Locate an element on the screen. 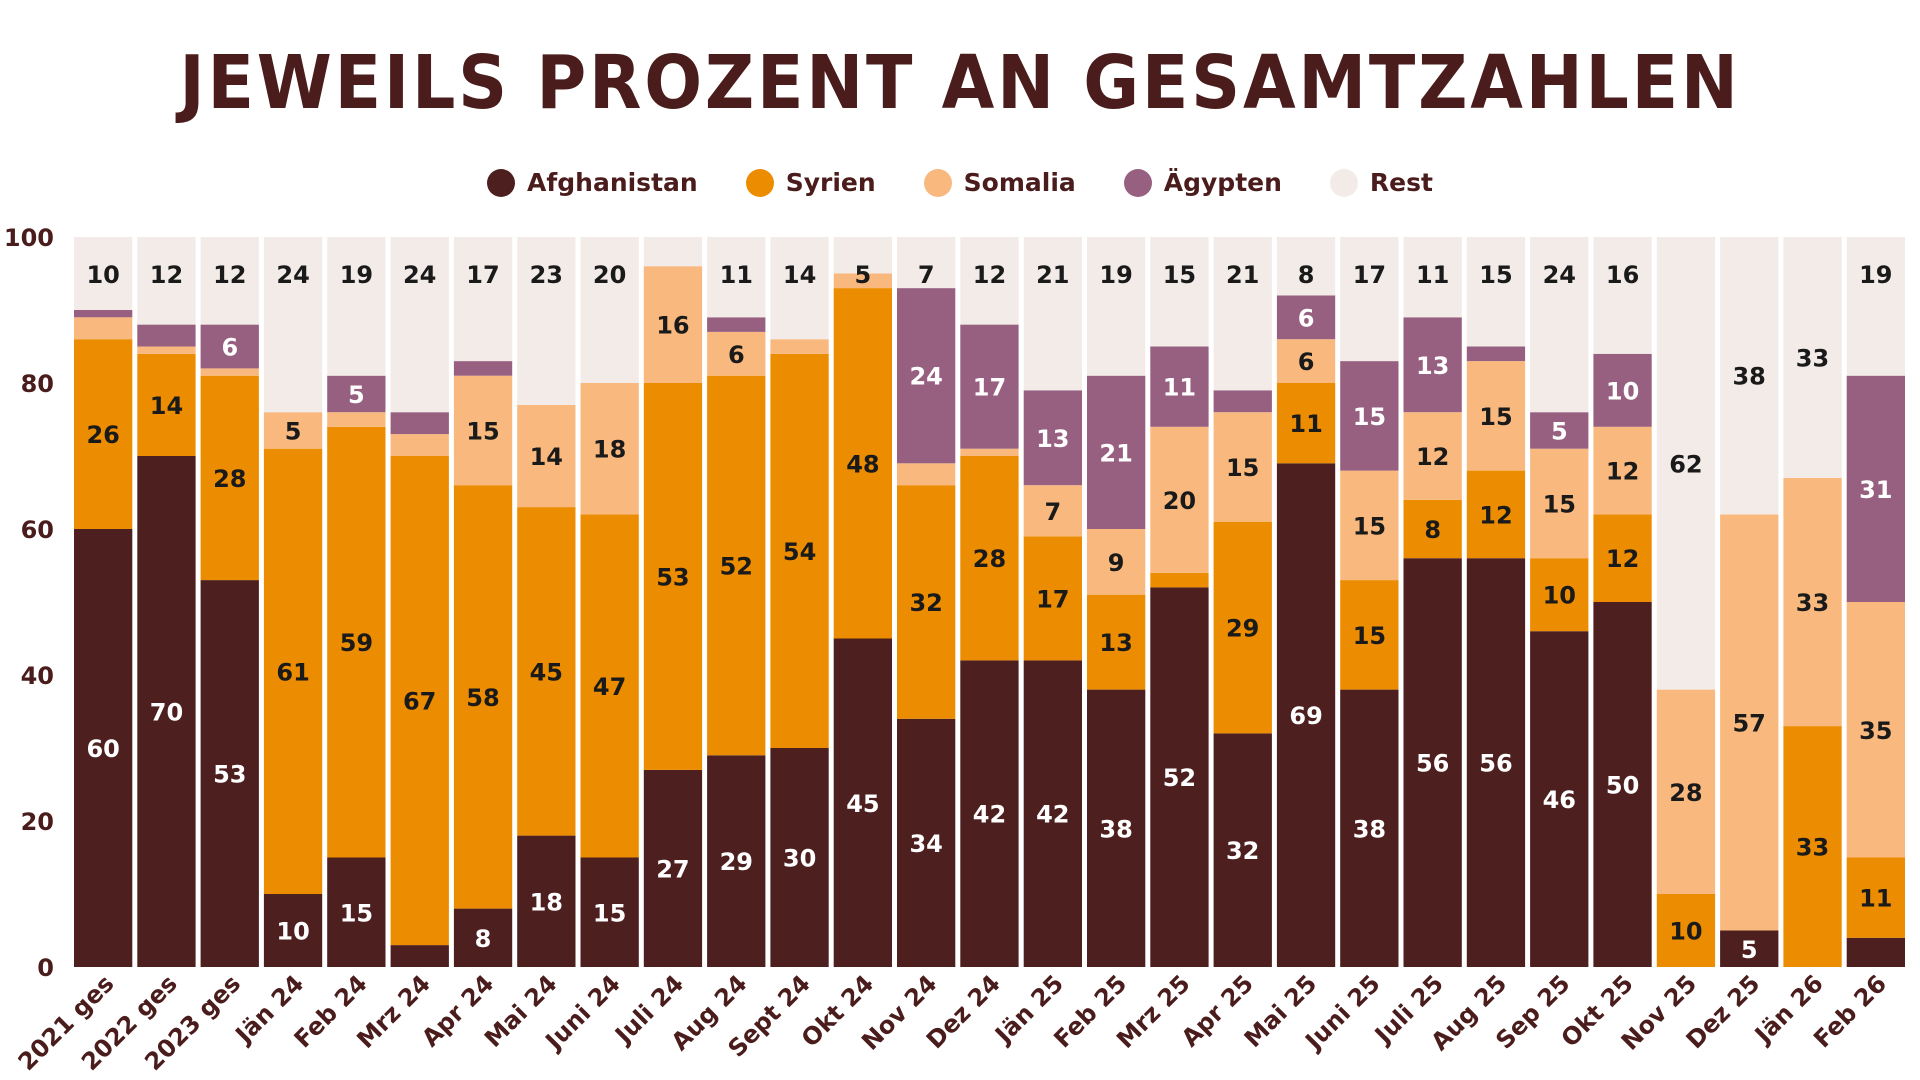  data-label: 50 is located at coordinates (1622, 786).